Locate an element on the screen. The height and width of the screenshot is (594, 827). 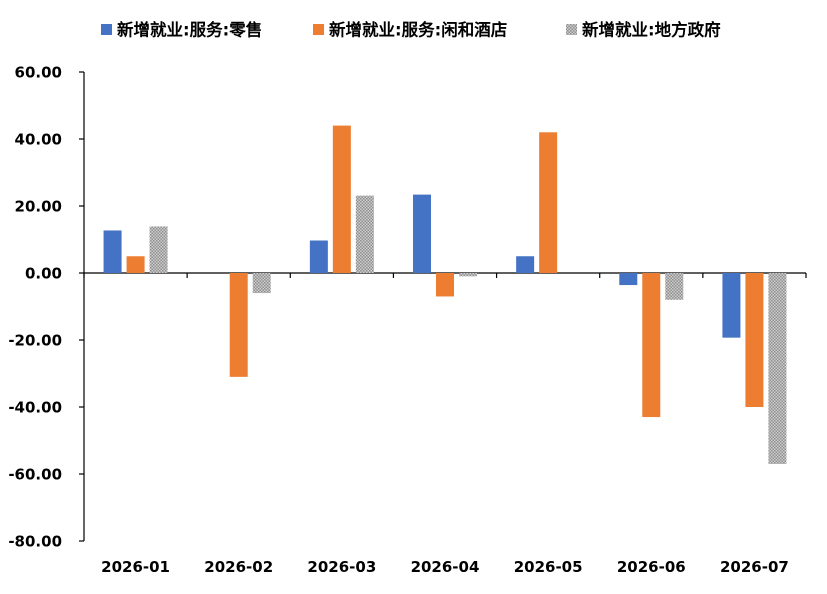
y-tick-label: -20.00 is located at coordinates (35, 341).